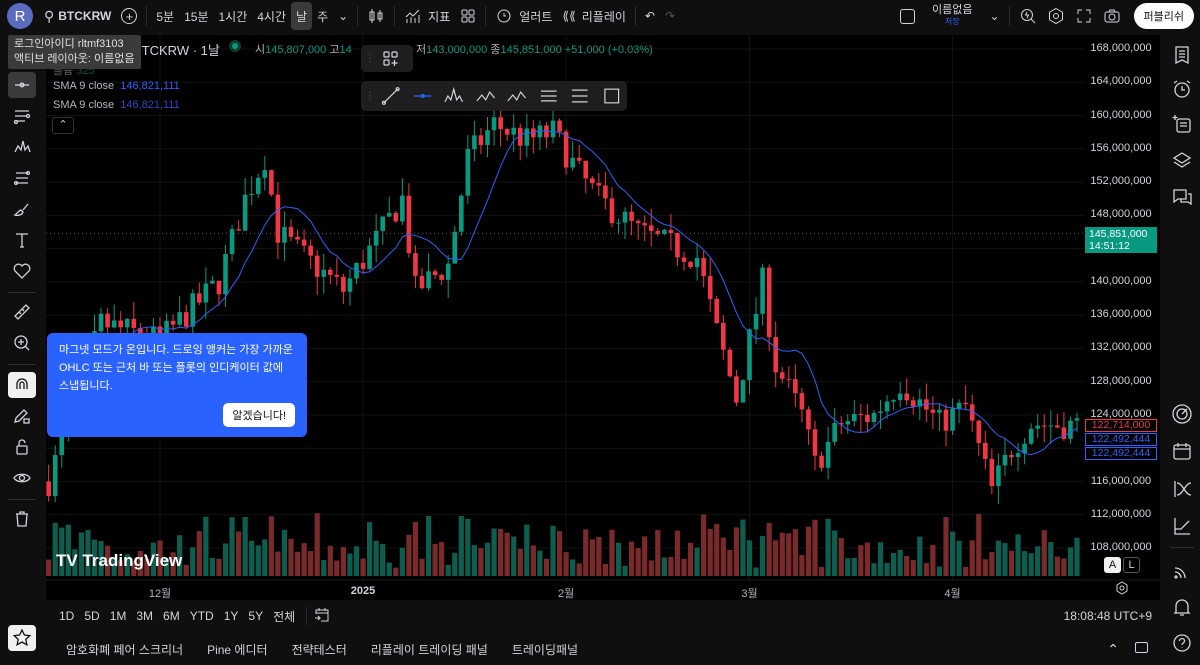 The width and height of the screenshot is (1200, 665). What do you see at coordinates (429, 649) in the screenshot?
I see `tab-replay-trading-panel: 리플레이 트레이딩 패널` at bounding box center [429, 649].